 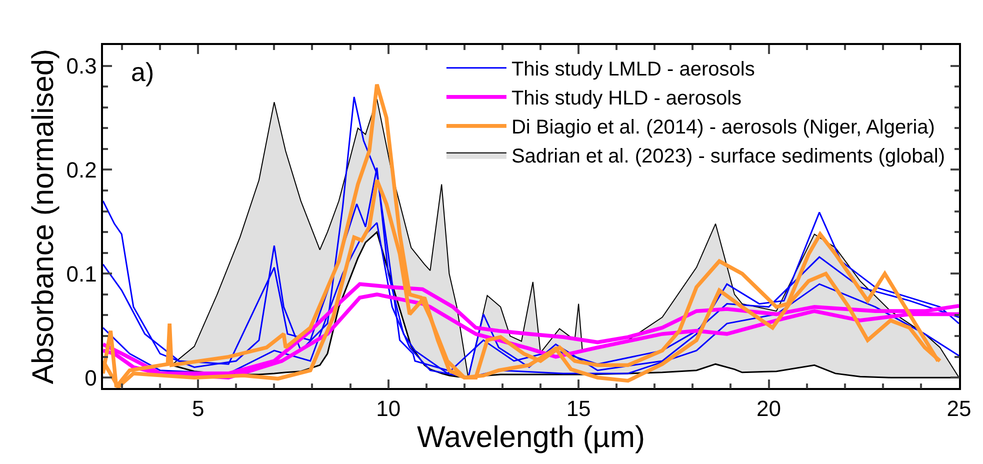 What do you see at coordinates (388, 409) in the screenshot?
I see `x-tick-label: 10` at bounding box center [388, 409].